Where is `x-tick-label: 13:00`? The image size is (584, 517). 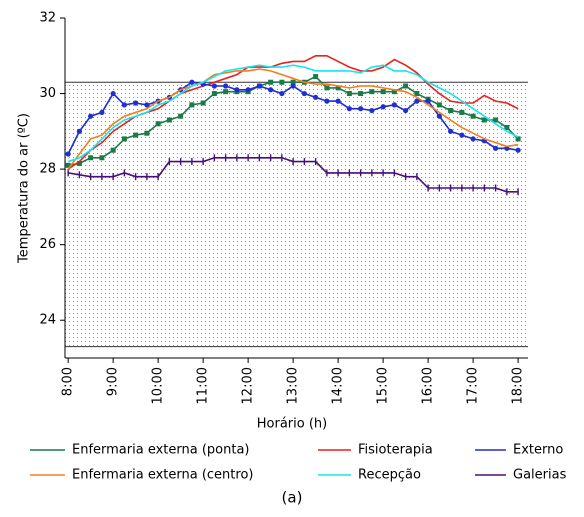 x-tick-label: 13:00 is located at coordinates (293, 385).